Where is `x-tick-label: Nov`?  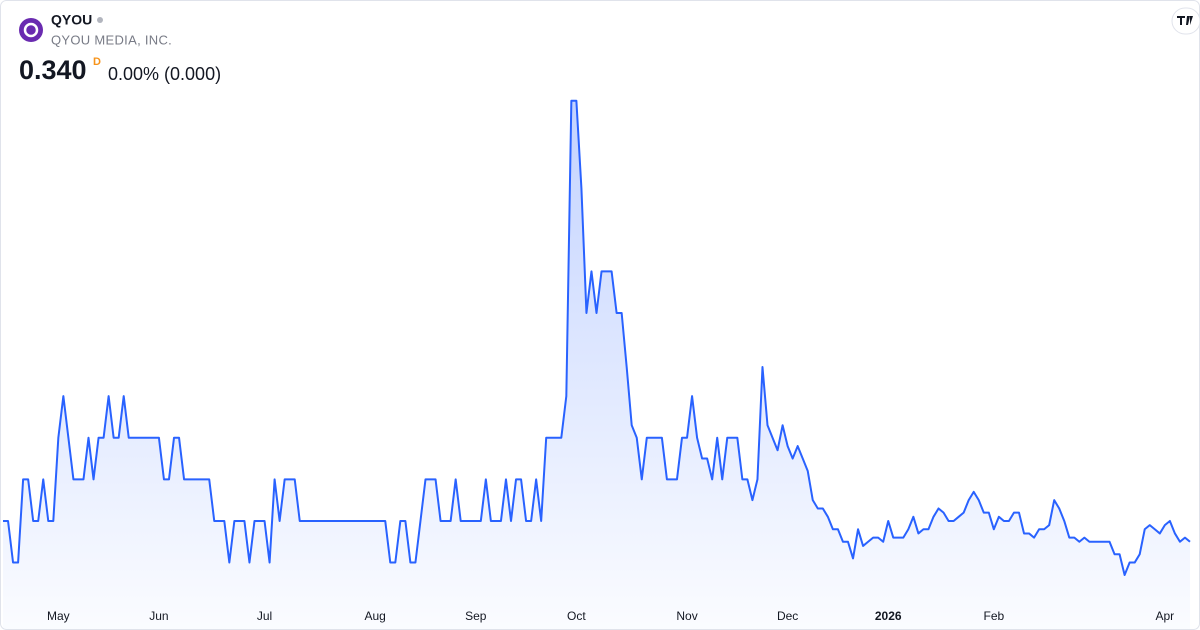
x-tick-label: Nov is located at coordinates (686, 616).